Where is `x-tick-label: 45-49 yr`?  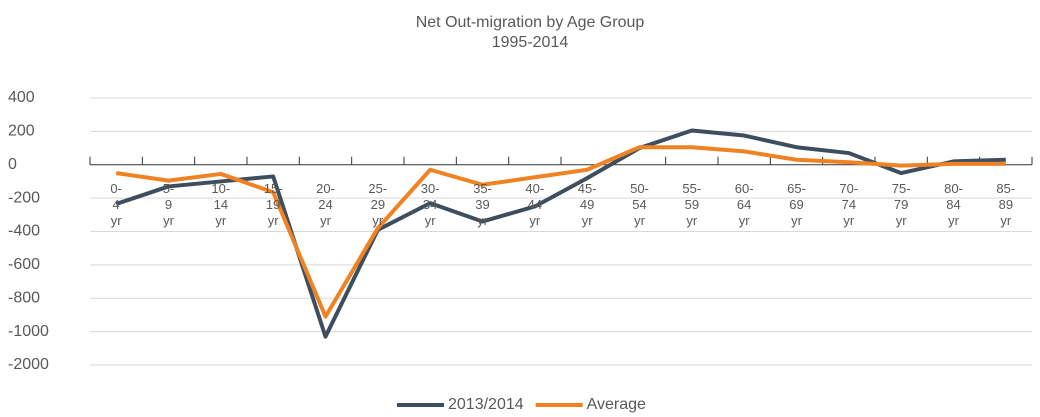
x-tick-label: 45-49 yr is located at coordinates (587, 204).